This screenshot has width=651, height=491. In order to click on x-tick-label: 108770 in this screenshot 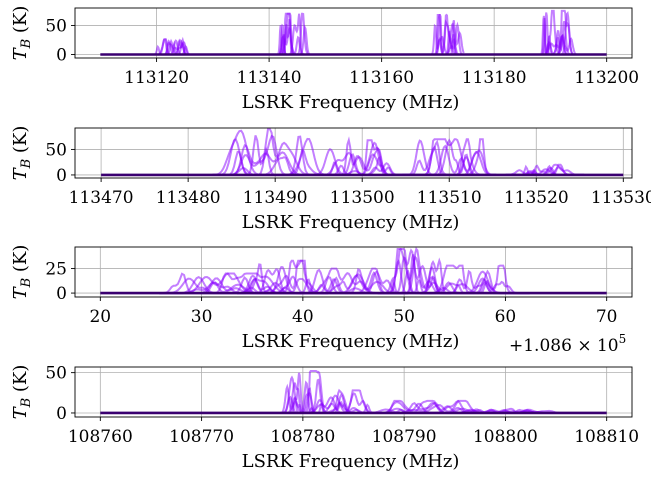, I will do `click(201, 437)`.